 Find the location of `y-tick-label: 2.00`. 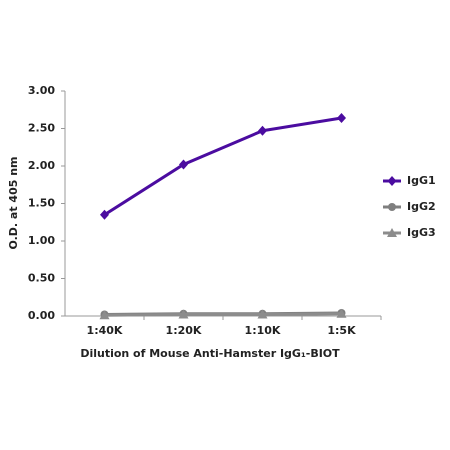

y-tick-label: 2.00 is located at coordinates (41, 165).